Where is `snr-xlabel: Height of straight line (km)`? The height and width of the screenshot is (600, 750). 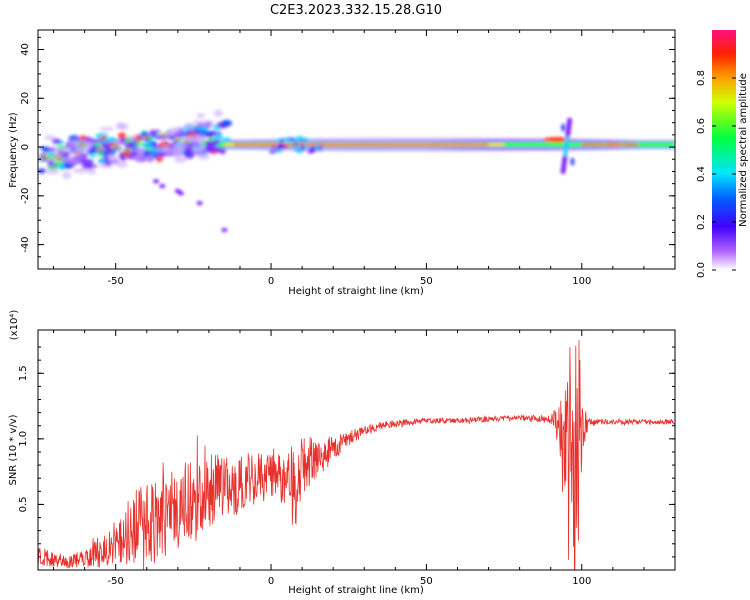
snr-xlabel: Height of straight line (km) is located at coordinates (356, 590).